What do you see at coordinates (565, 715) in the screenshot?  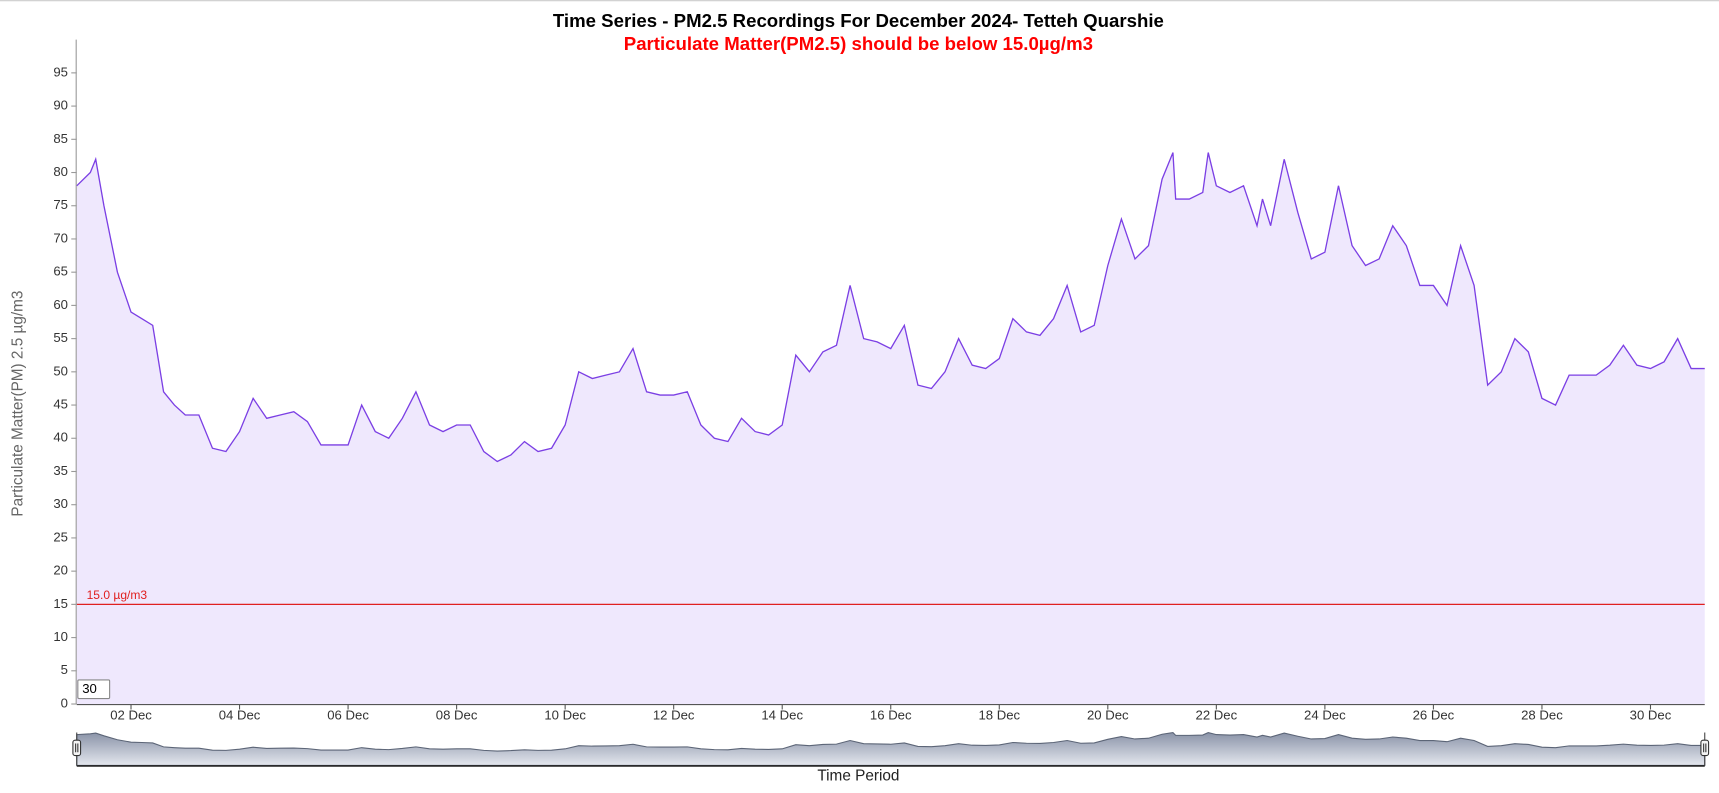 I see `x-tick-label: 10 Dec` at bounding box center [565, 715].